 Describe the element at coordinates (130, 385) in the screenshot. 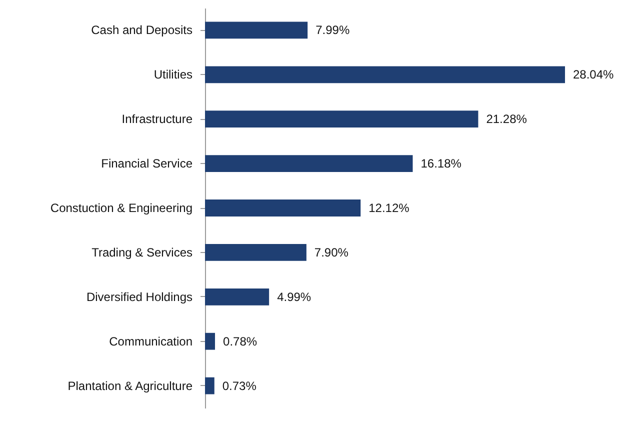

I see `y-tick-label: Plantation & Agriculture` at that location.